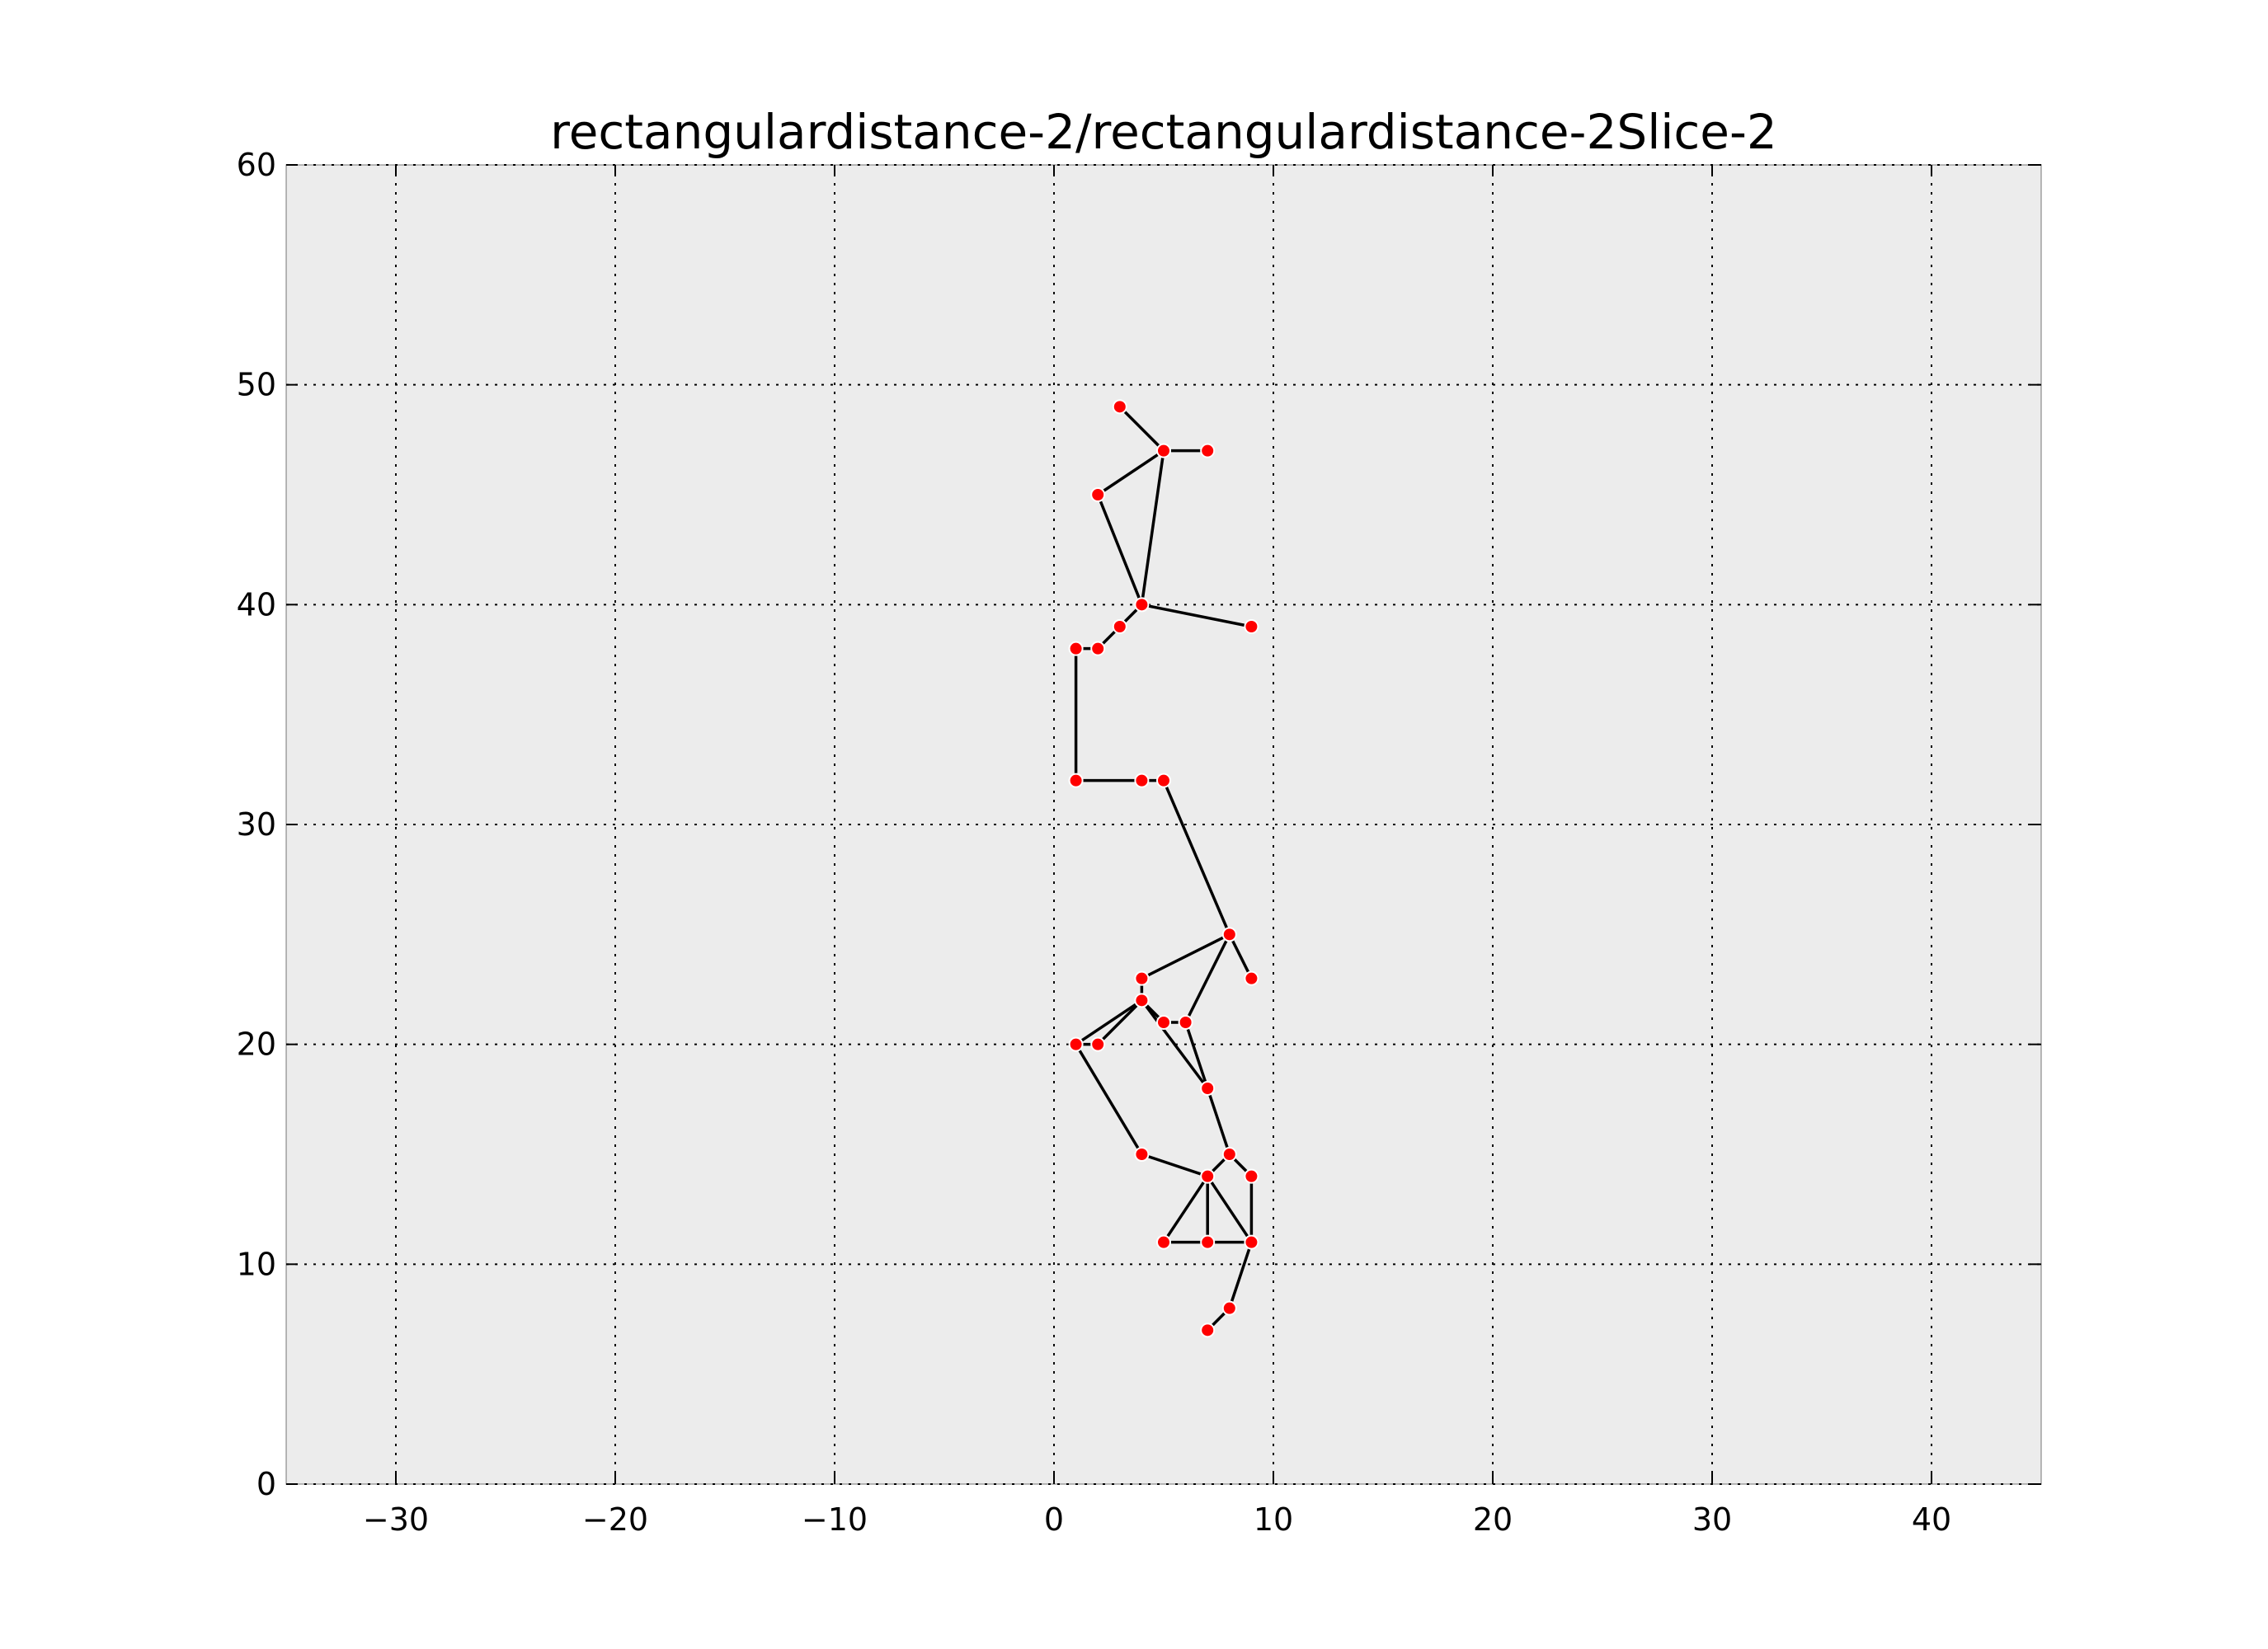 The image size is (2268, 1649). Describe the element at coordinates (256, 824) in the screenshot. I see `y-tick-label: 30` at that location.